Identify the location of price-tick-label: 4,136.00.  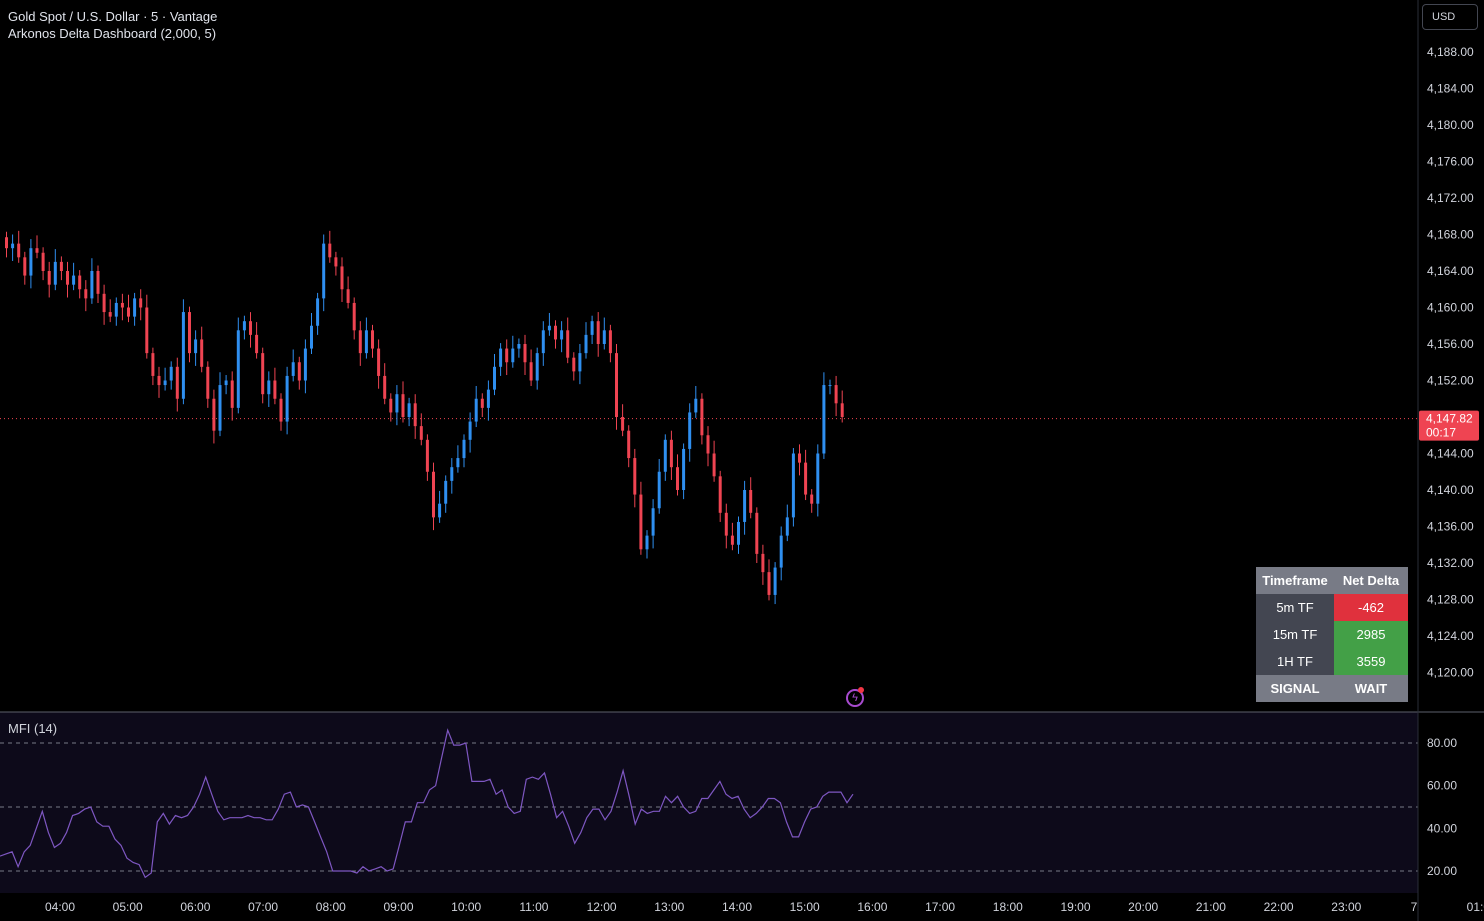
(1450, 527).